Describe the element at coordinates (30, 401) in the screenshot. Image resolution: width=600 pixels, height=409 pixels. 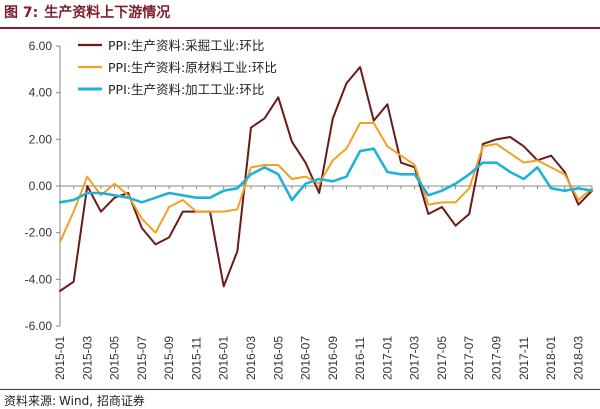
I see `source-label: 资料来源:` at that location.